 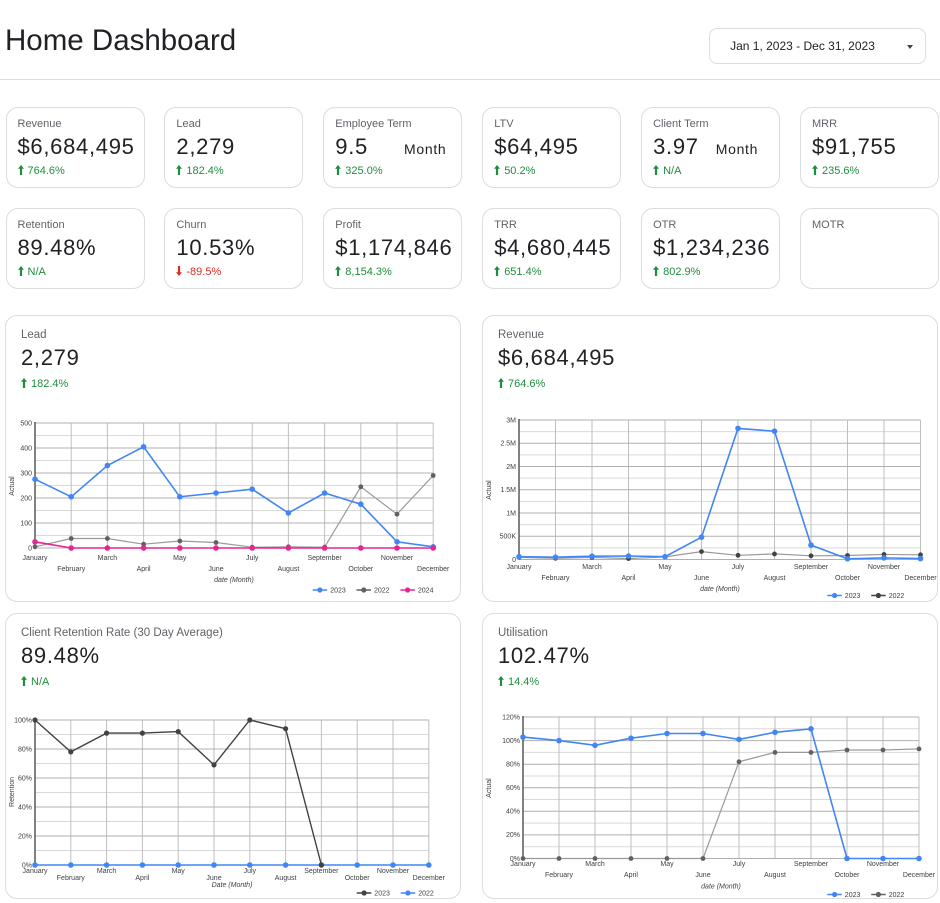 What do you see at coordinates (511, 420) in the screenshot?
I see `svg-text: 3M` at bounding box center [511, 420].